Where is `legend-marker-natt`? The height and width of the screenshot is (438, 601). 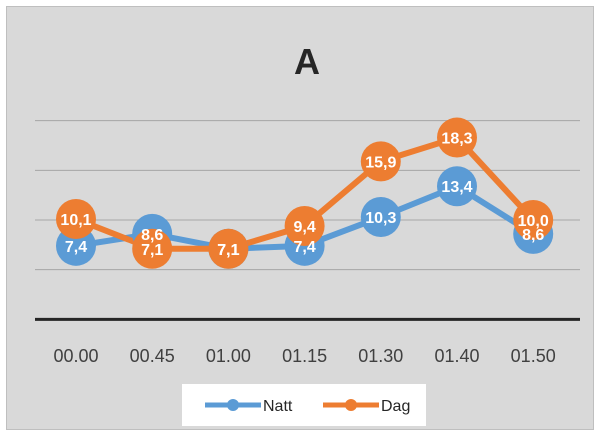 legend-marker-natt is located at coordinates (233, 405).